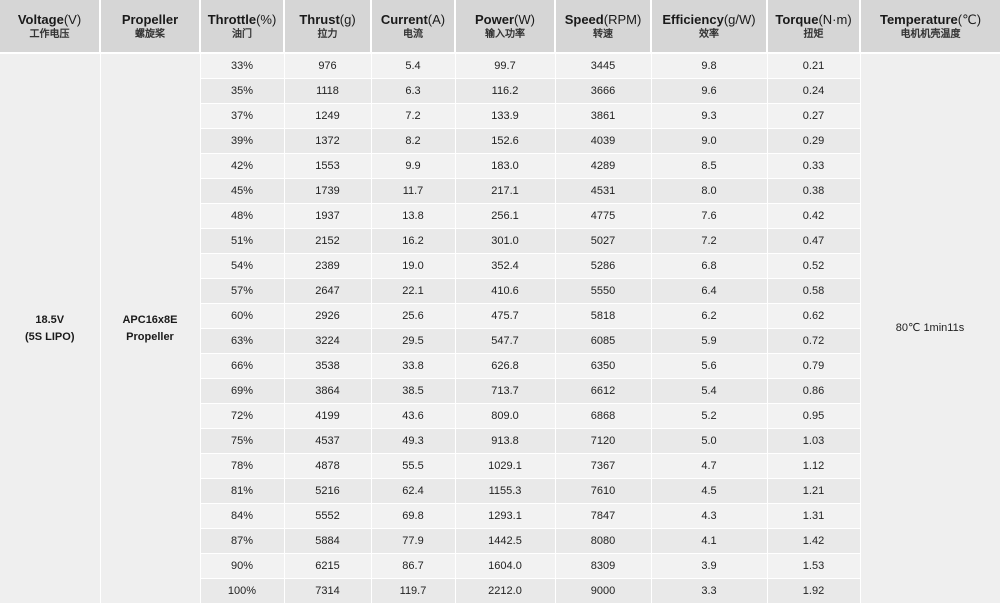  What do you see at coordinates (328, 291) in the screenshot?
I see `cell-thrust: 2647` at bounding box center [328, 291].